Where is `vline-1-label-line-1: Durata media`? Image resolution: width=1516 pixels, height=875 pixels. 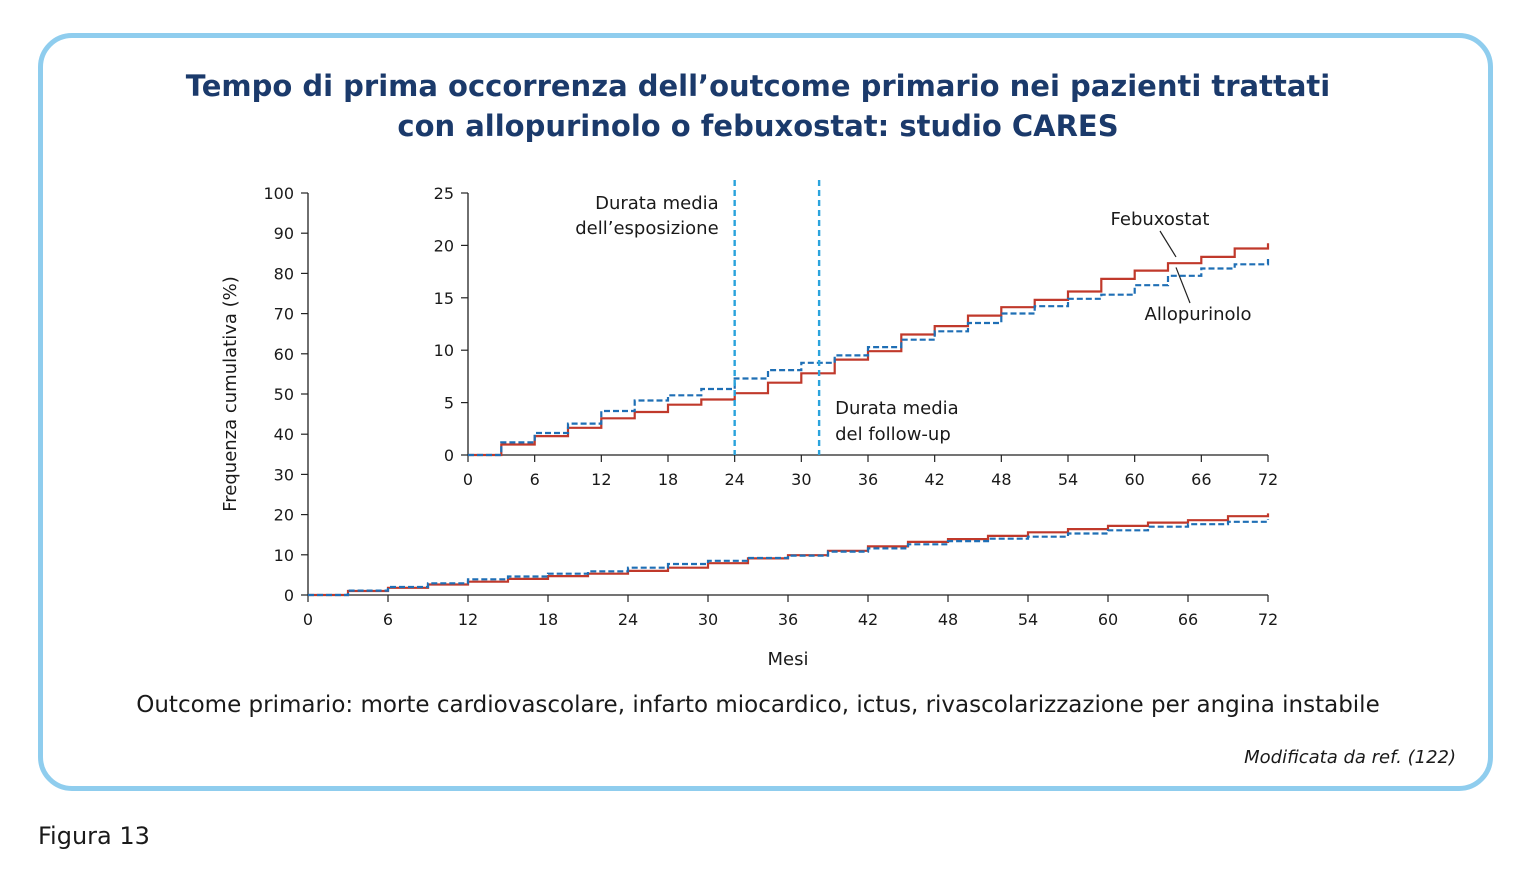
vline-1-label-line-1: Durata media is located at coordinates (657, 203).